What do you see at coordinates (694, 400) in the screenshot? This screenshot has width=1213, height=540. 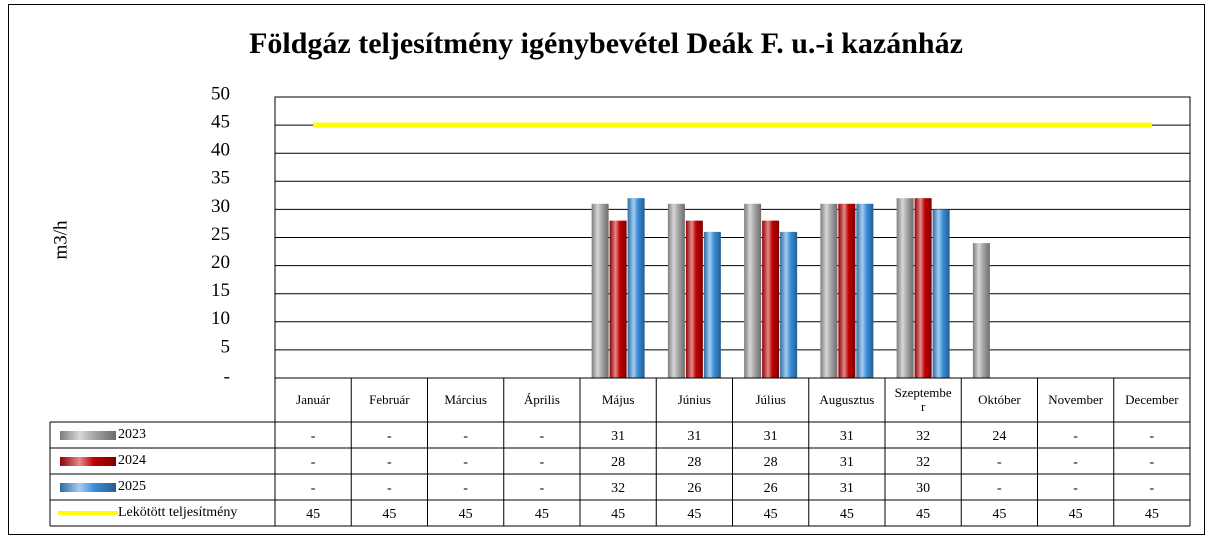 I see `x-tick-label-box: Június` at bounding box center [694, 400].